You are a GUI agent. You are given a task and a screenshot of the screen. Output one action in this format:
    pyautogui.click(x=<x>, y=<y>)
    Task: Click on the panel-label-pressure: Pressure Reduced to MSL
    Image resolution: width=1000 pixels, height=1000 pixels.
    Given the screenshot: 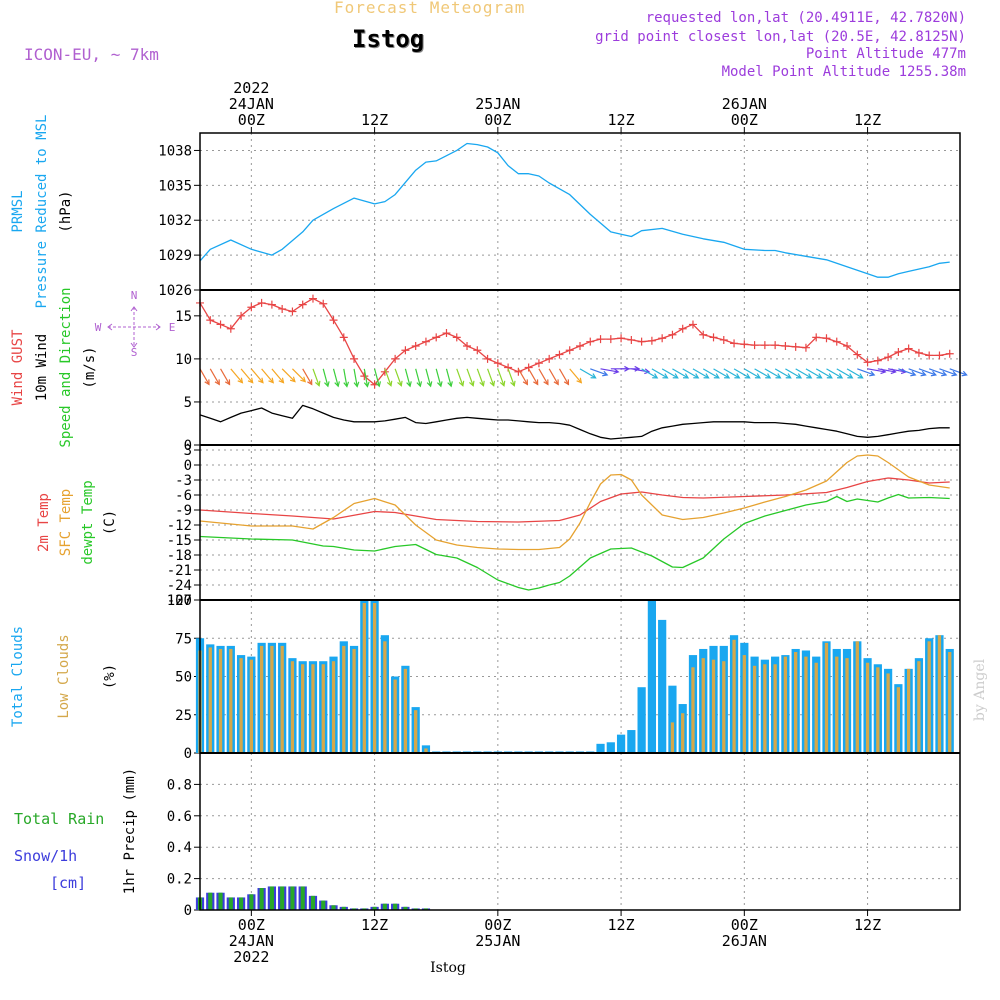 What is the action you would take?
    pyautogui.click(x=42, y=212)
    